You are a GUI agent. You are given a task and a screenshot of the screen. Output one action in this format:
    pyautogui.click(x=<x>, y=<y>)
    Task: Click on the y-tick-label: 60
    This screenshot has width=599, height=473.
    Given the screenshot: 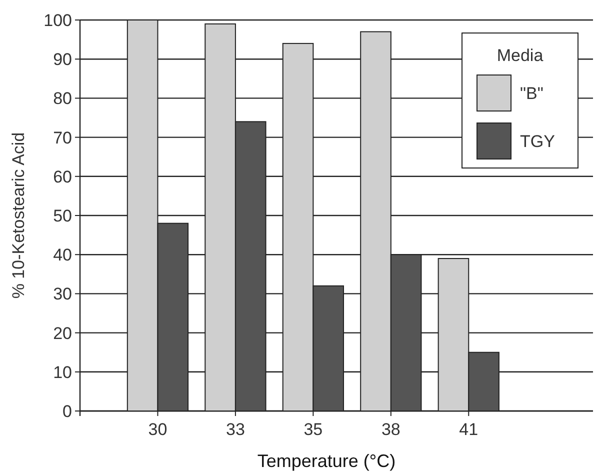 What is the action you would take?
    pyautogui.click(x=62, y=176)
    